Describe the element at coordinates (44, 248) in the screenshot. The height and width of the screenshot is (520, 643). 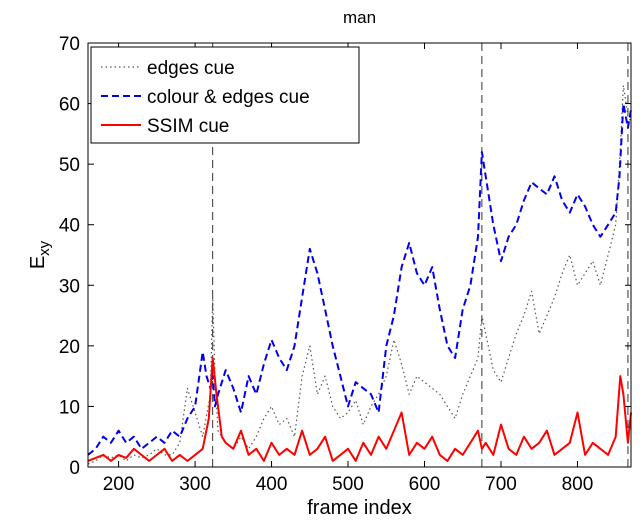
I see `y-axis-label-sub: xy` at that location.